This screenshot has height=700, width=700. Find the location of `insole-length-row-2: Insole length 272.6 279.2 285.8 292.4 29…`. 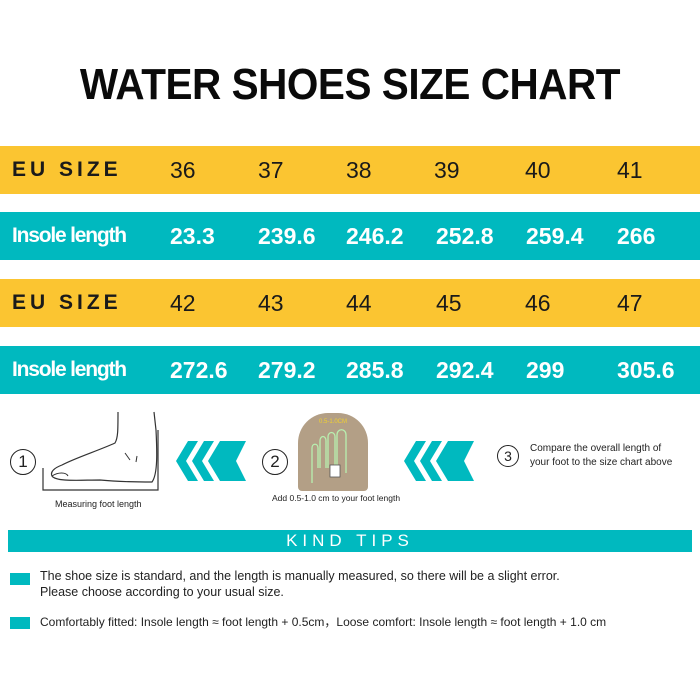

insole-length-row-2: Insole length 272.6 279.2 285.8 292.4 29… is located at coordinates (350, 370).